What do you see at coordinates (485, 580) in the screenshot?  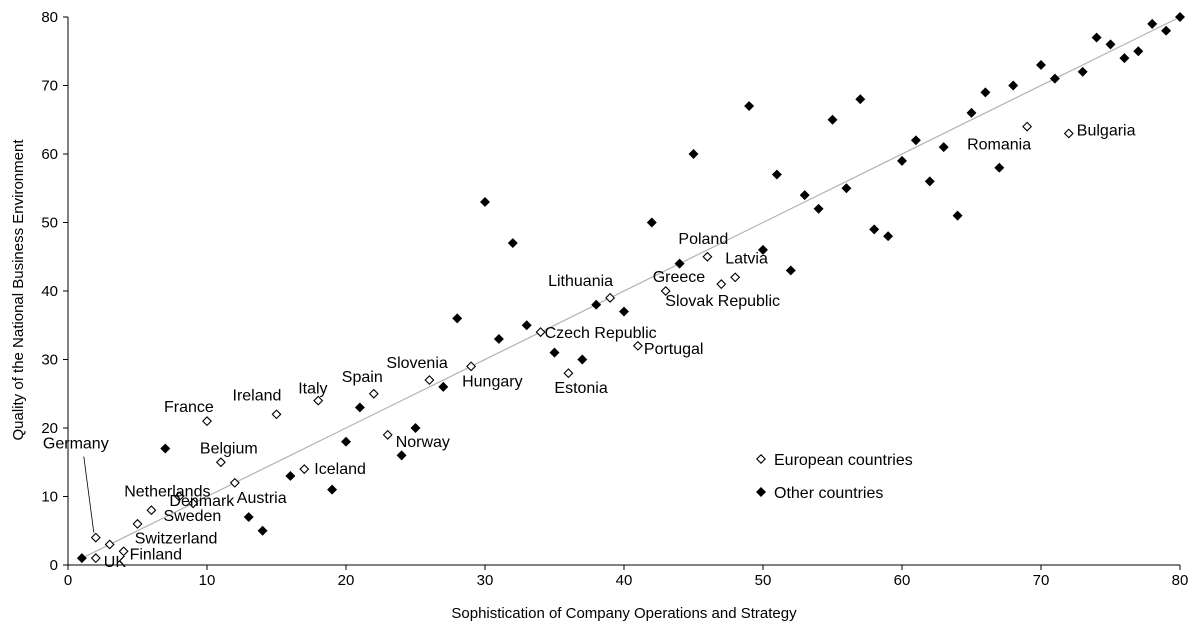 I see `x-tick-label: 30` at bounding box center [485, 580].